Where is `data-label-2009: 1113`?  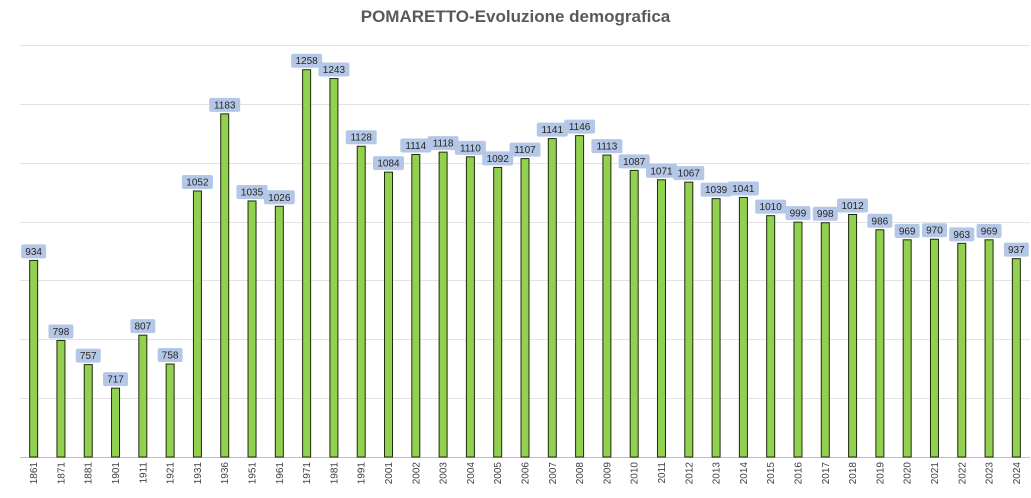 data-label-2009: 1113 is located at coordinates (607, 147).